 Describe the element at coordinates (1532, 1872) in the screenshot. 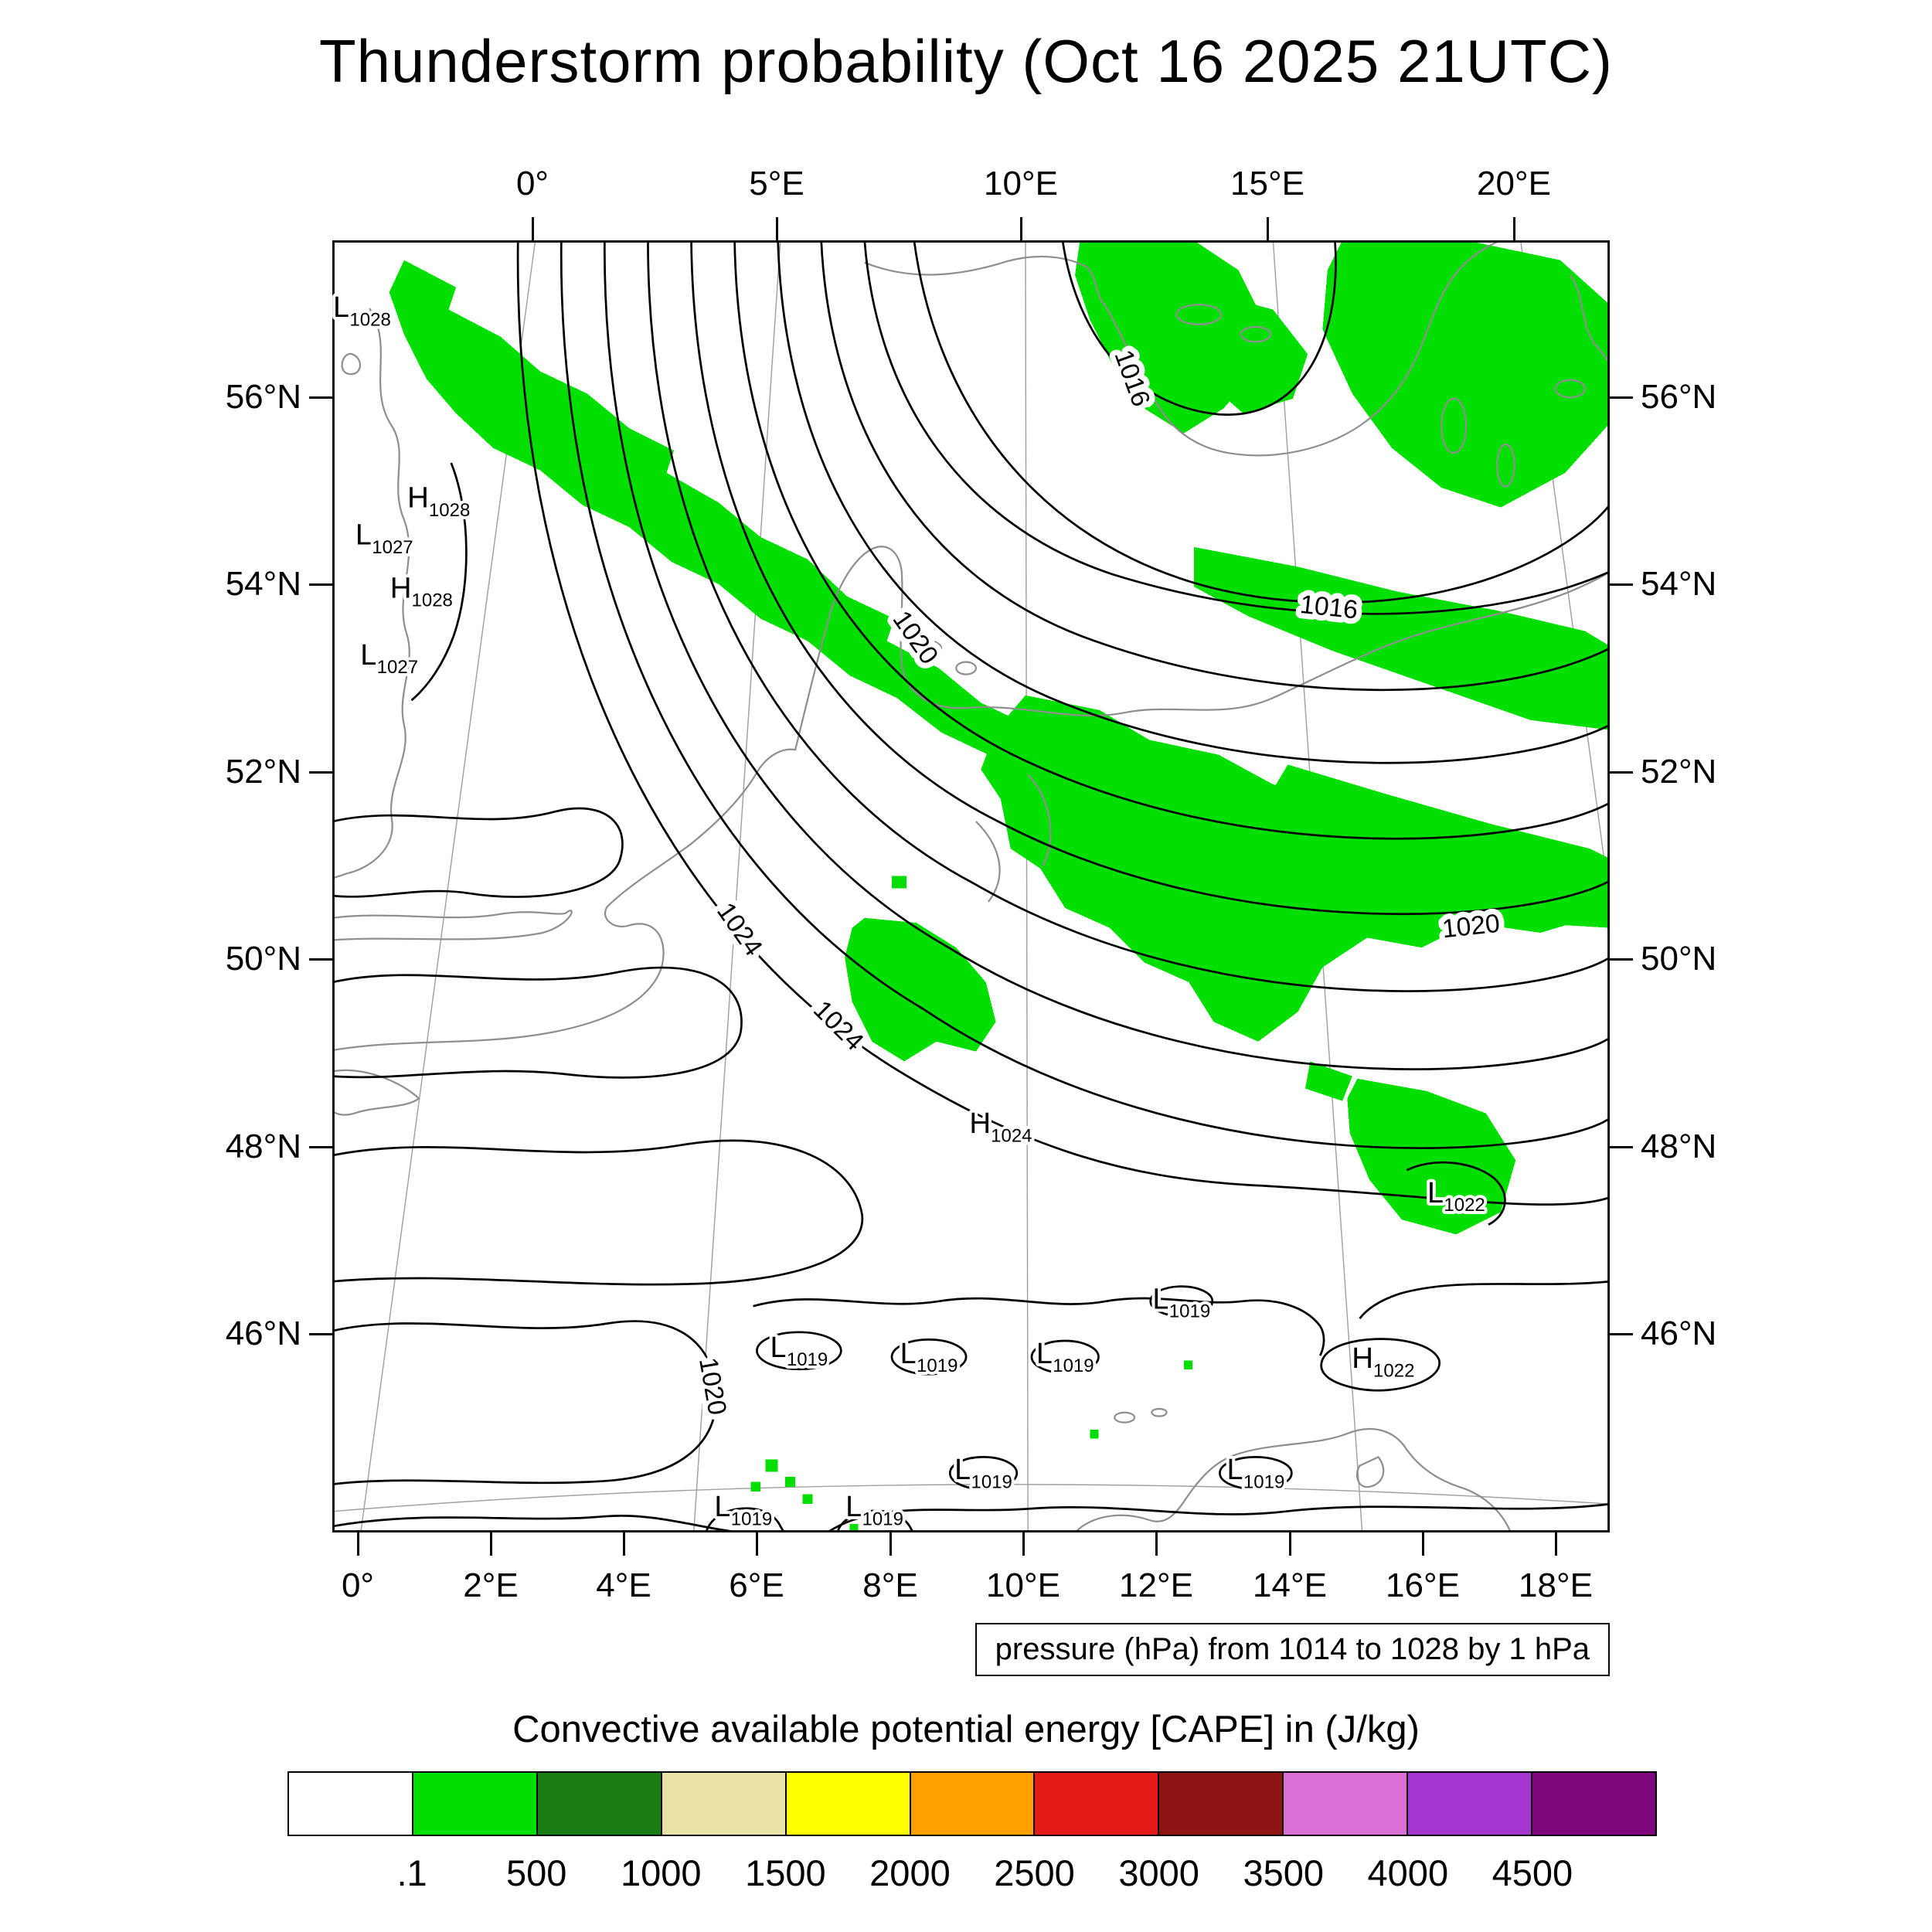

I see `colorbar-tick-label: 4500` at that location.